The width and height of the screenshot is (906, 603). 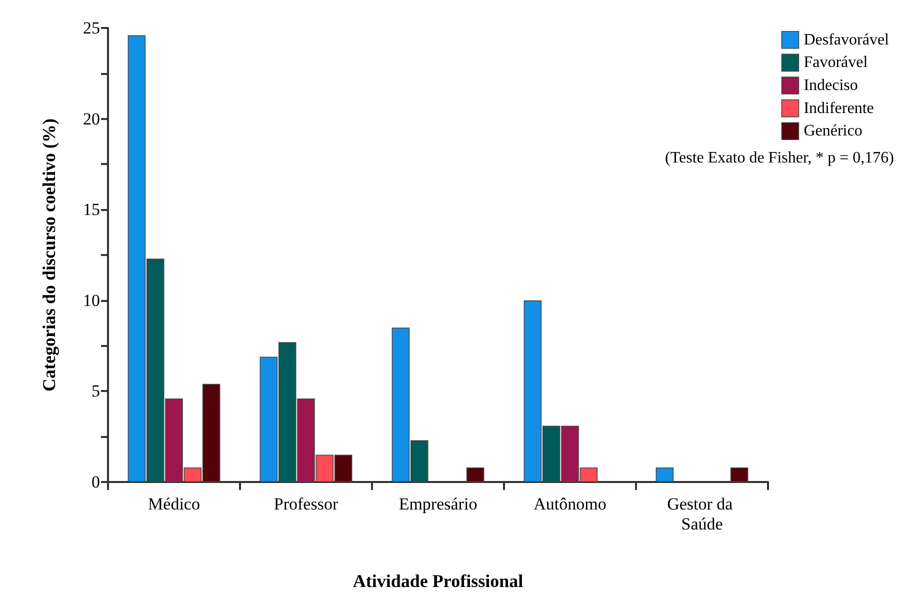 I want to click on annotation: (Teste Exato de Fisher, * p = 0,176), so click(x=779, y=158).